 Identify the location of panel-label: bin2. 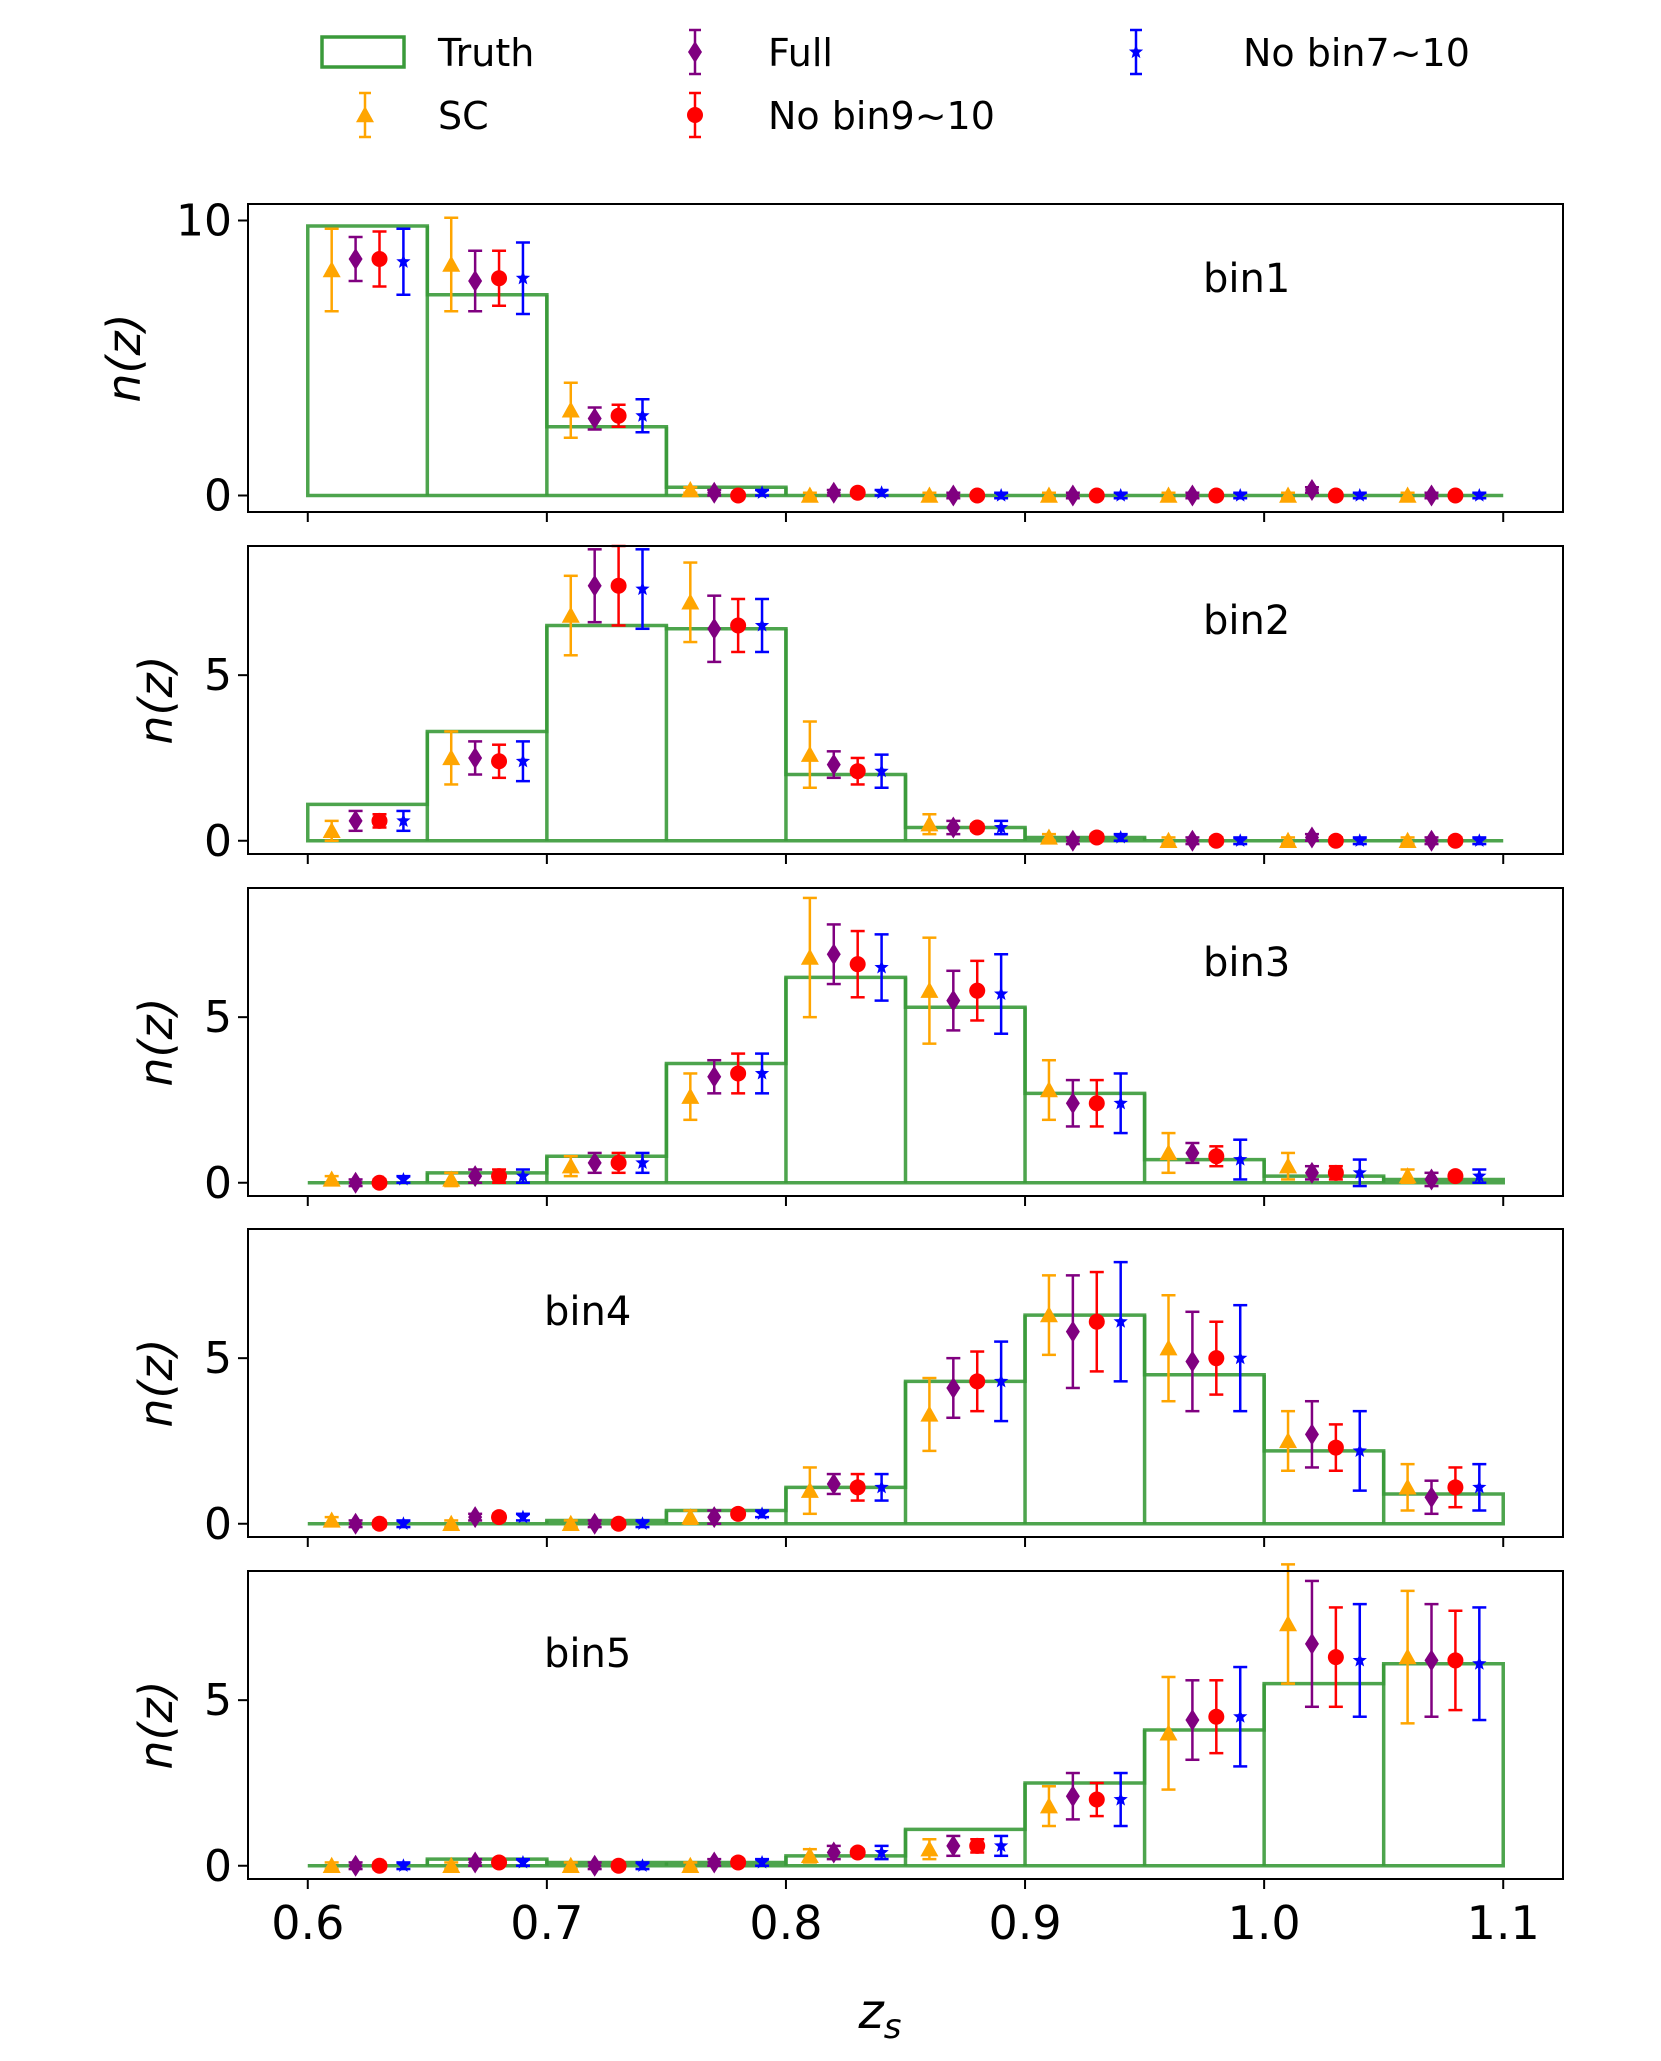
(1246, 621).